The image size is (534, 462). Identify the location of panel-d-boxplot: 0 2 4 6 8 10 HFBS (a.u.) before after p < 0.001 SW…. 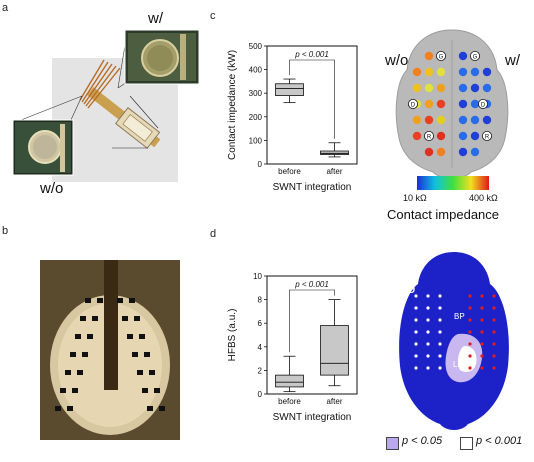
(297, 349).